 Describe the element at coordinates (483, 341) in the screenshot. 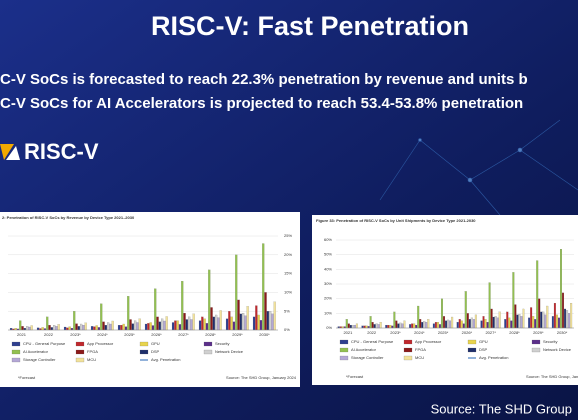

I see `legend-label: GPU` at that location.